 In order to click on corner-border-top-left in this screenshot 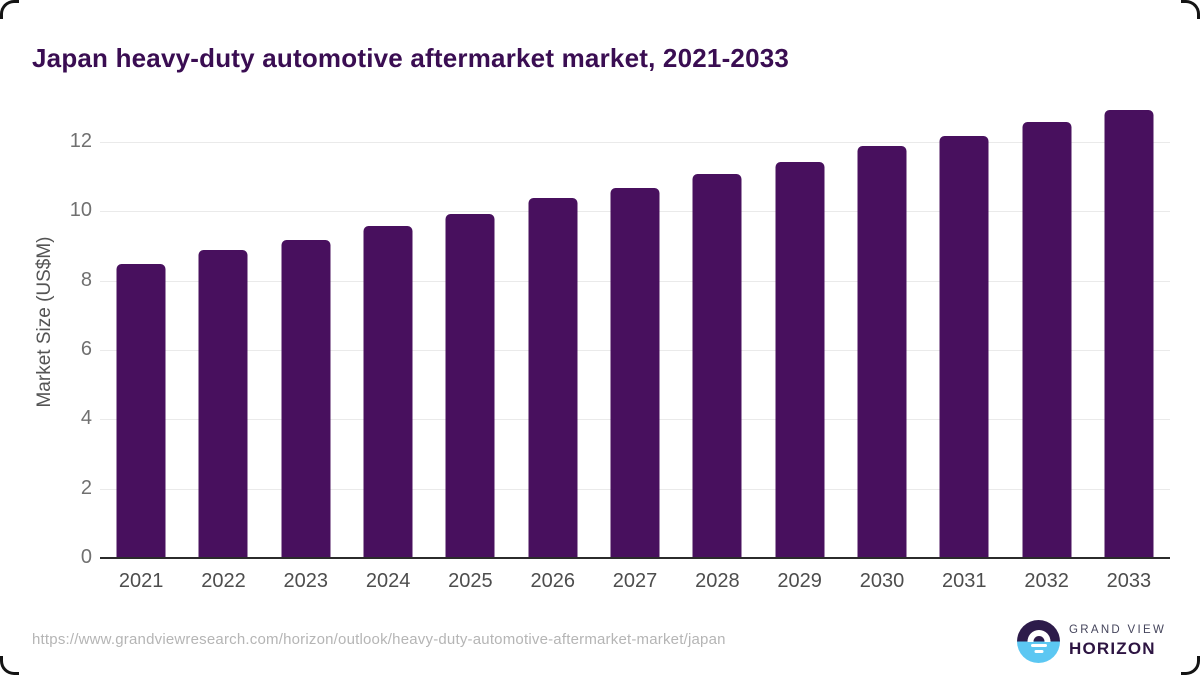, I will do `click(9, 9)`.